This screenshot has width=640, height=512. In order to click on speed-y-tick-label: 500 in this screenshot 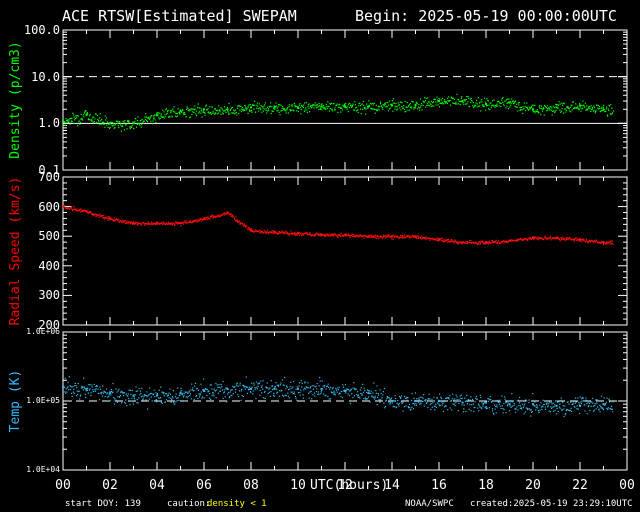, I will do `click(49, 236)`.